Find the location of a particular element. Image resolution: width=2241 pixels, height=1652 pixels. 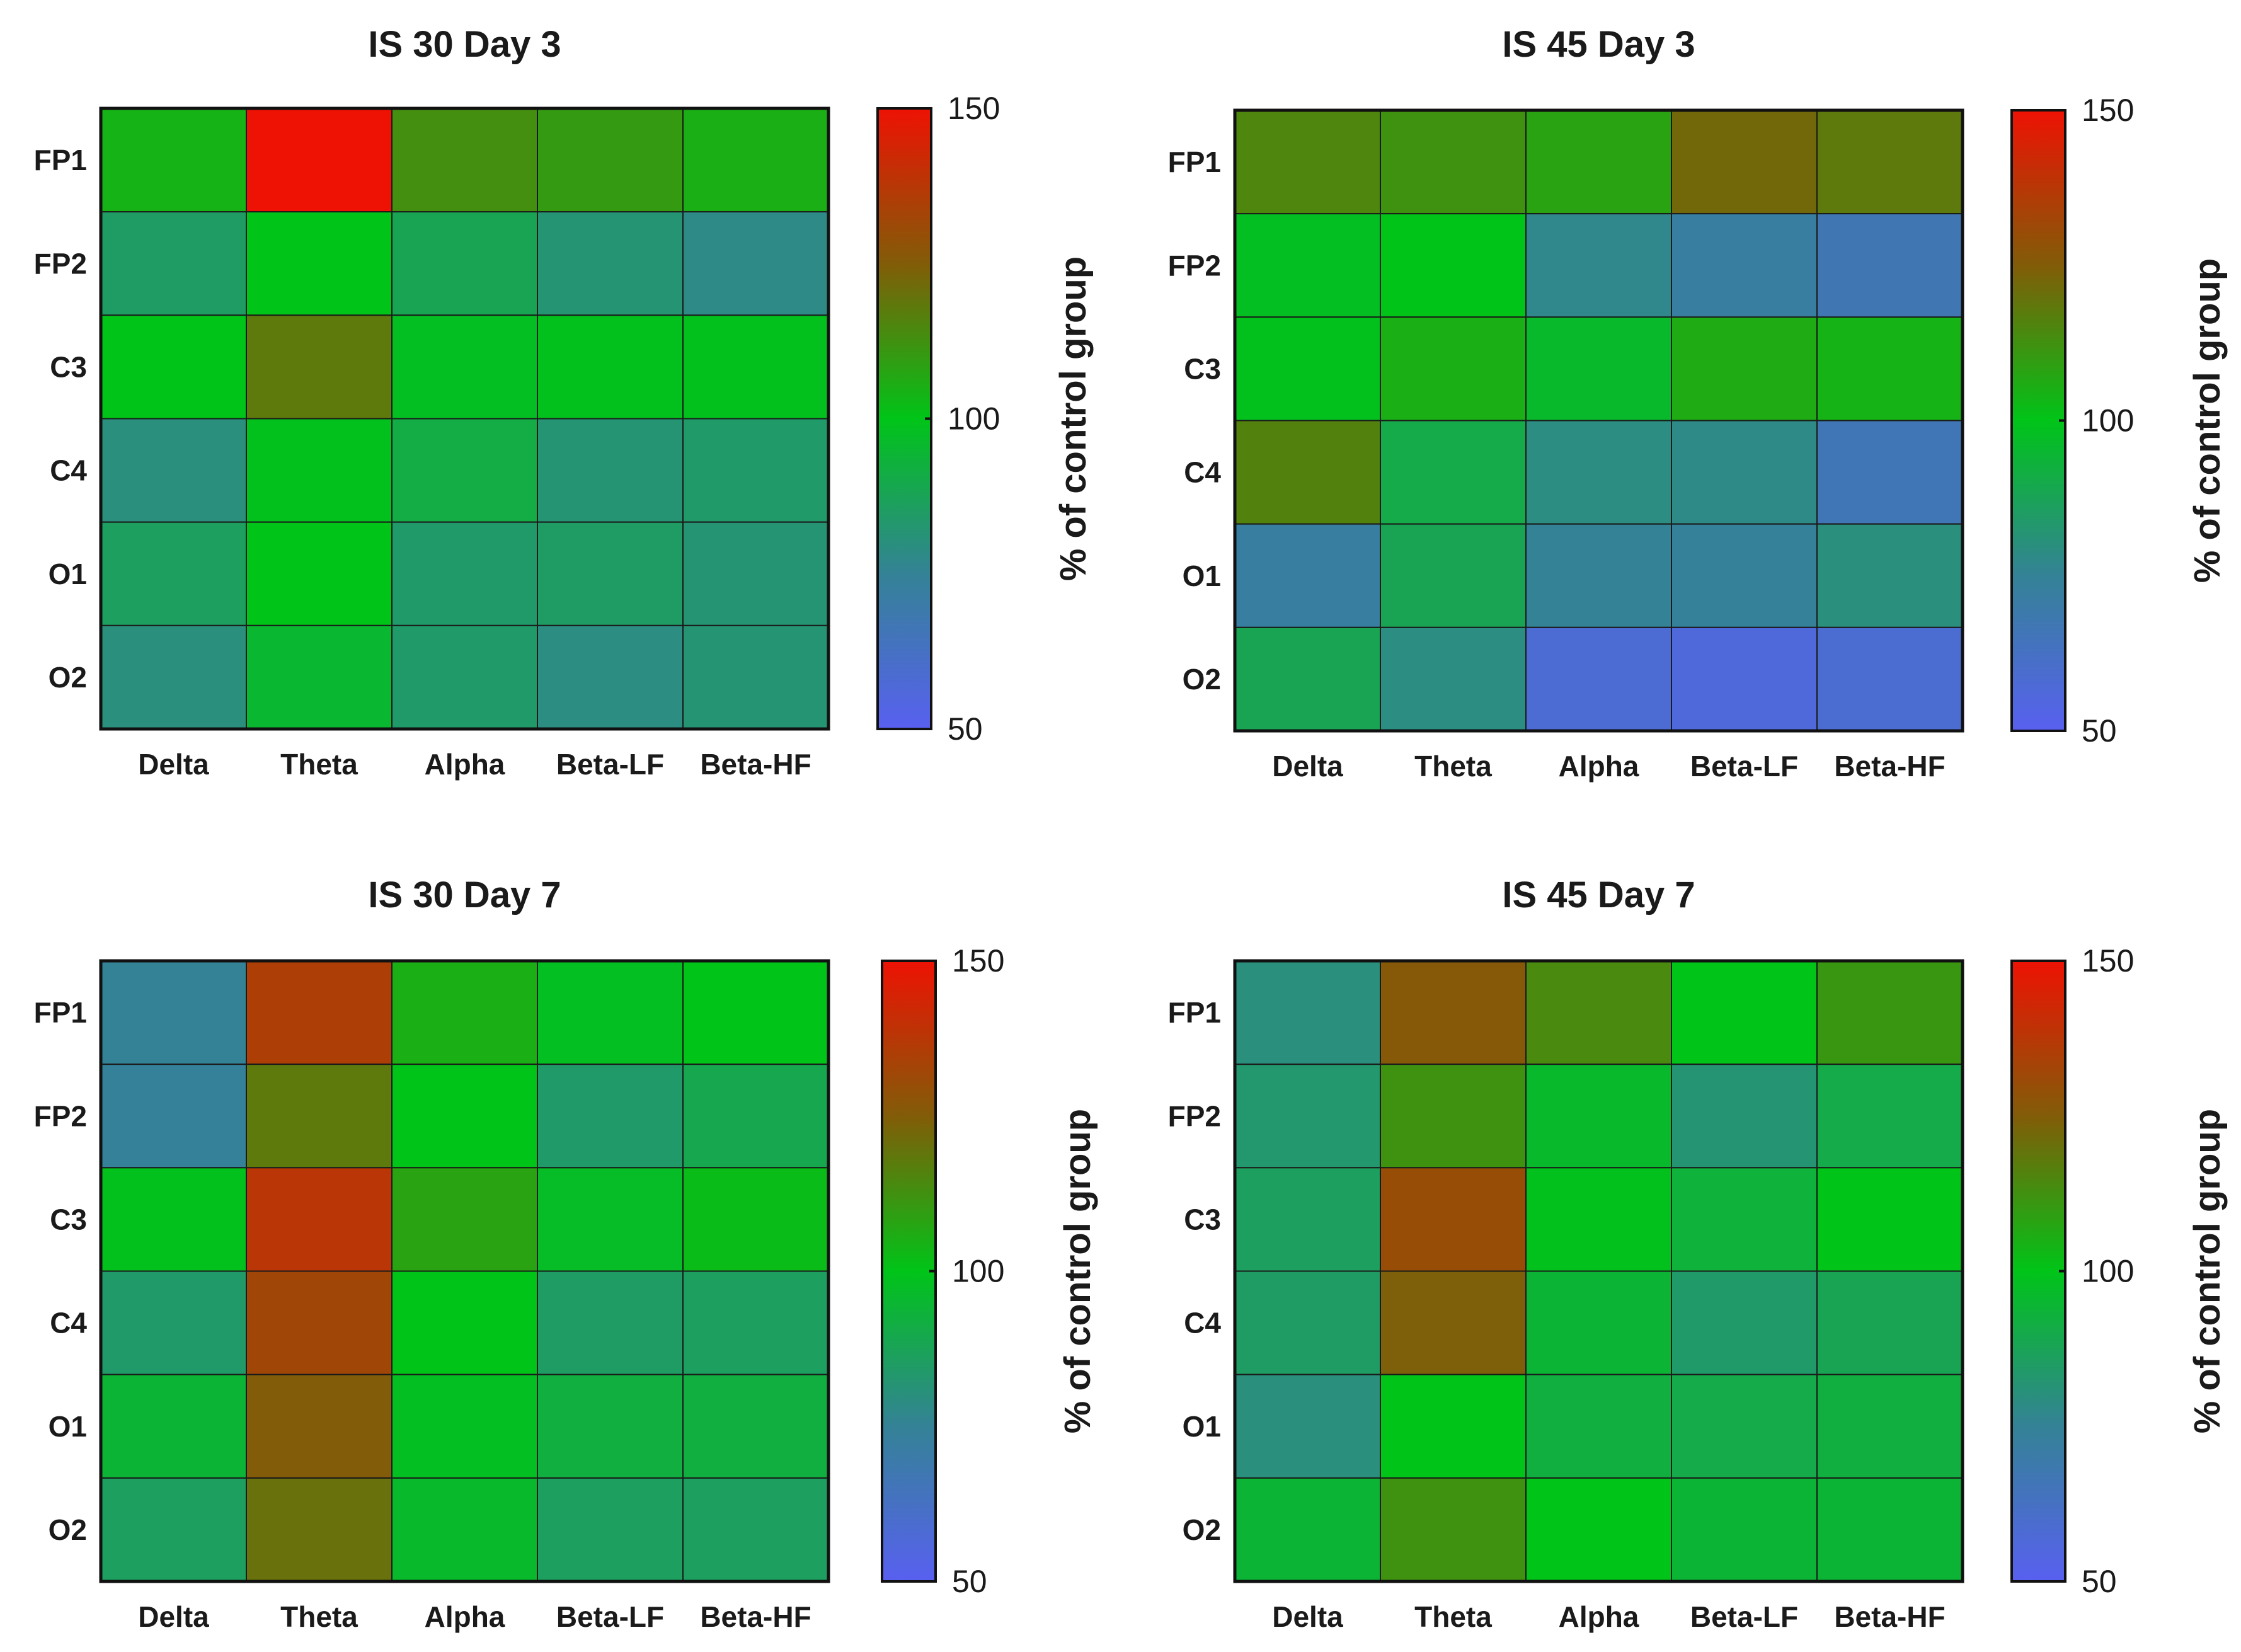

y-tick-label: C3 is located at coordinates (68, 366).